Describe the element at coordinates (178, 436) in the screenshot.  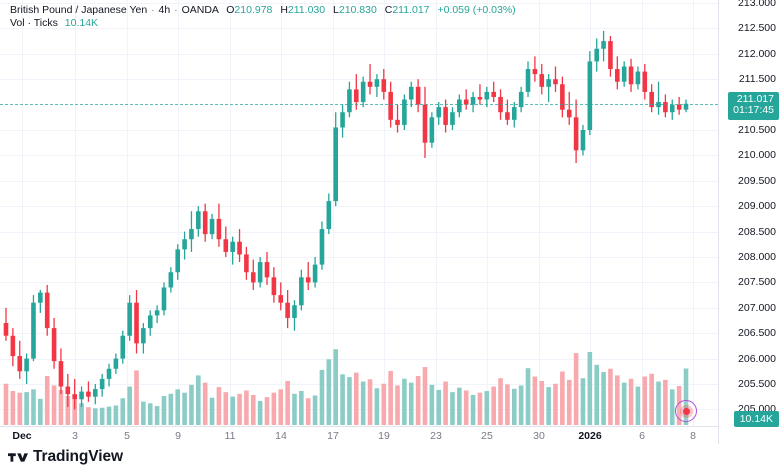
I see `time-axis-tick: 9` at that location.